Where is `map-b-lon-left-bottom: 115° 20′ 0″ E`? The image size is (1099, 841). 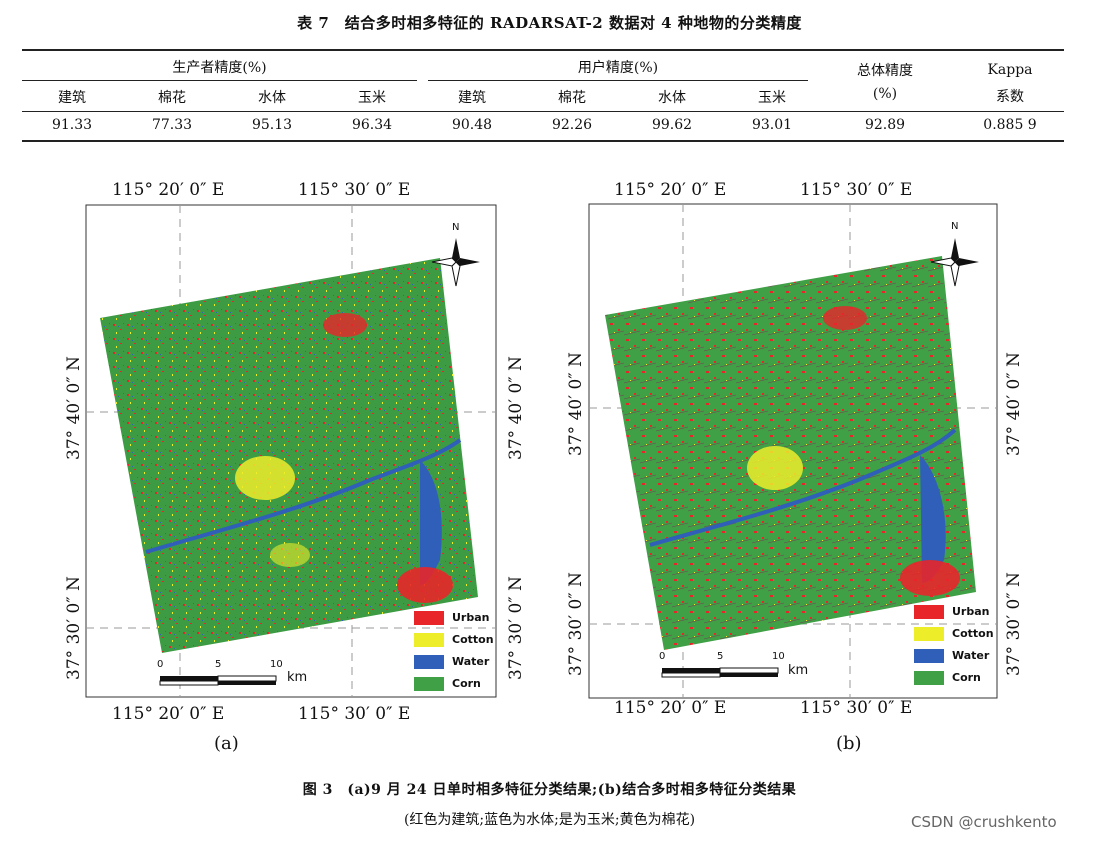 map-b-lon-left-bottom: 115° 20′ 0″ E is located at coordinates (670, 708).